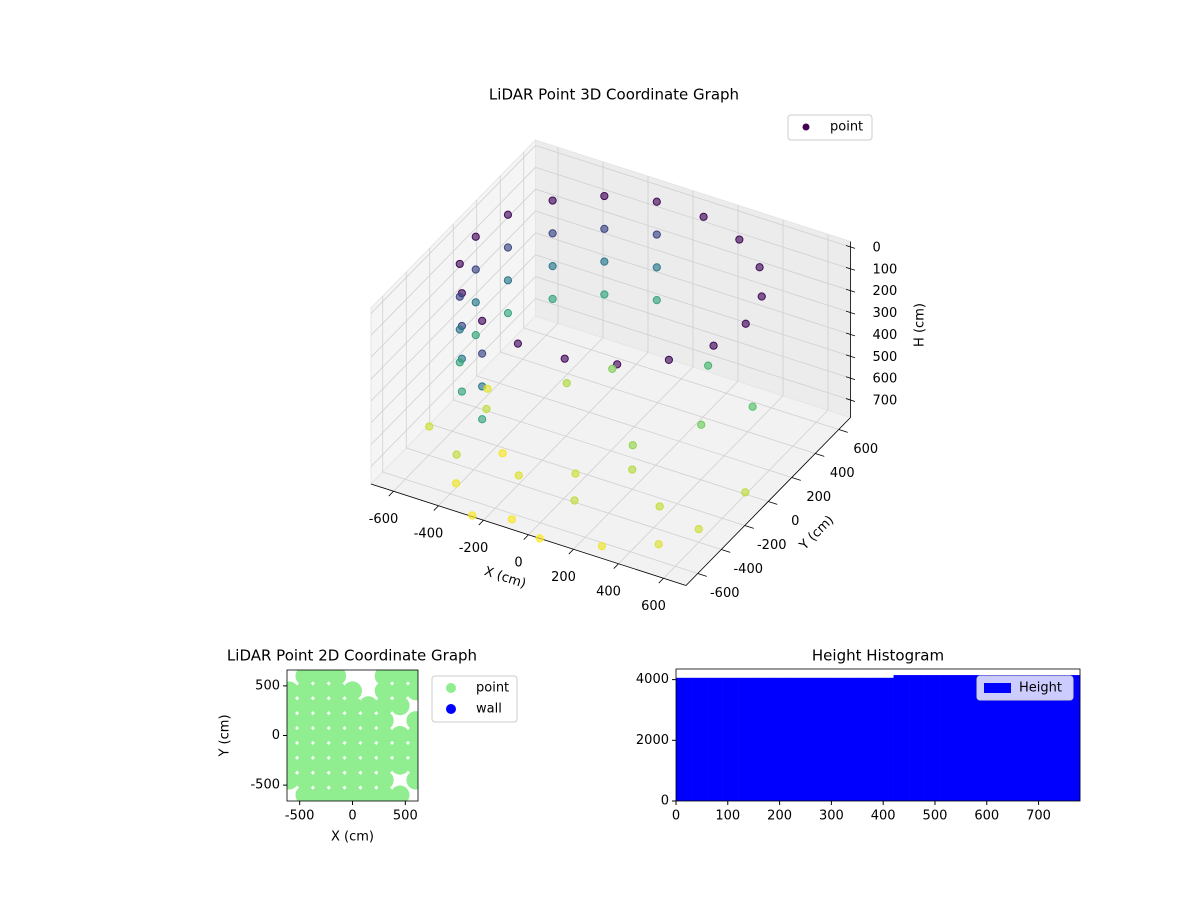  What do you see at coordinates (727, 816) in the screenshot?
I see `x-tick-label: 100` at bounding box center [727, 816].